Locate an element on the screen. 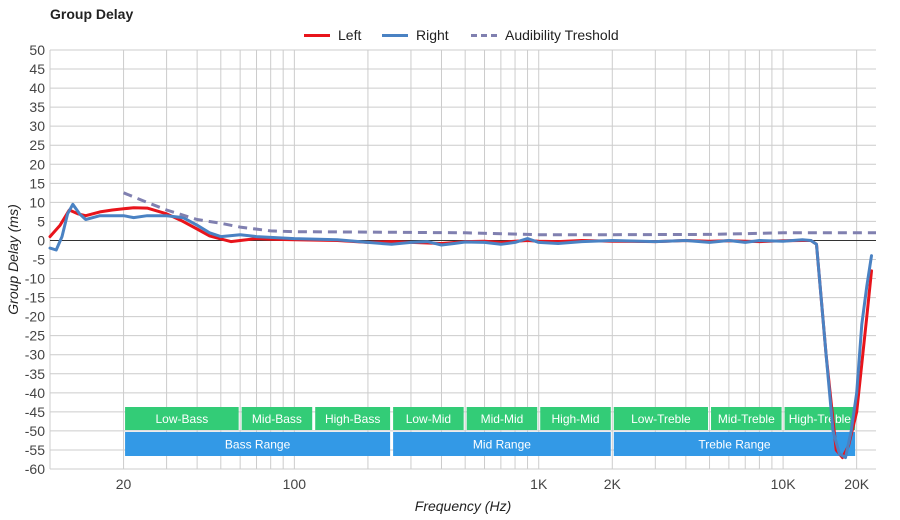 The width and height of the screenshot is (900, 520). y-tick-label: -50 is located at coordinates (35, 431).